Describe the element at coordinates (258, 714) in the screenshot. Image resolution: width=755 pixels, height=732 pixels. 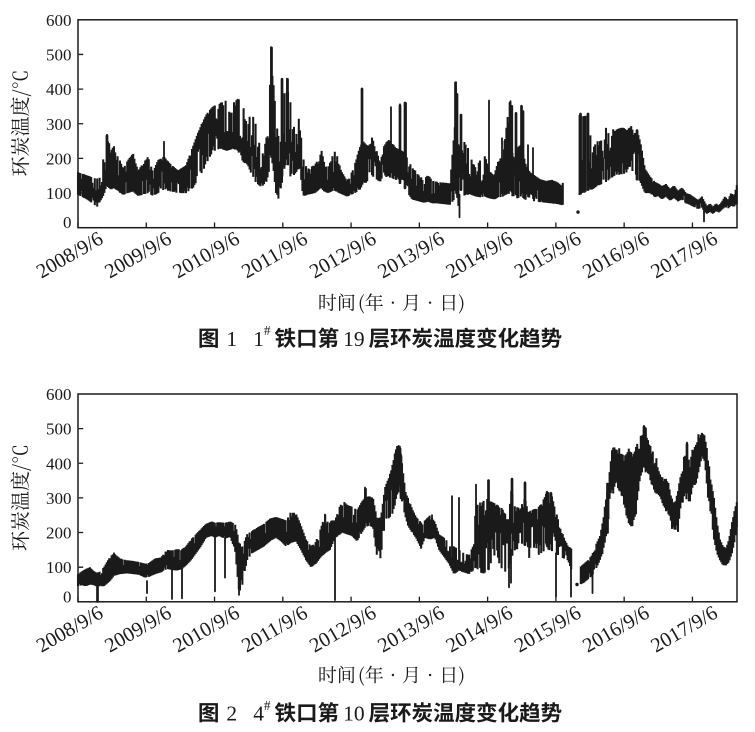
I see `svg-text: 4` at that location.